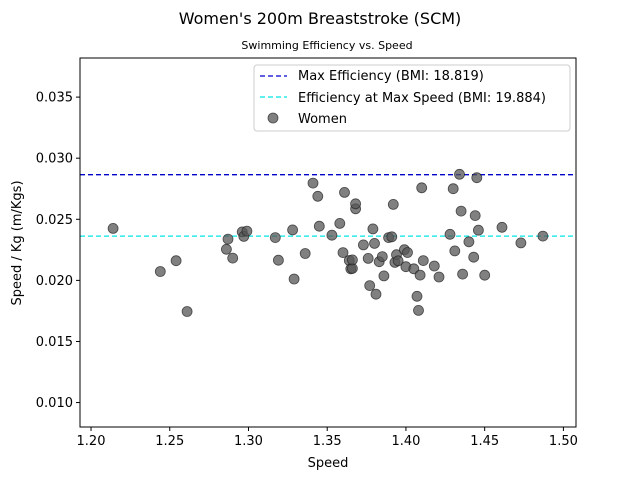 The image size is (640, 480). Describe the element at coordinates (326, 45) in the screenshot. I see `chart-subtitle: Swimming Efficiency vs. Speed` at that location.